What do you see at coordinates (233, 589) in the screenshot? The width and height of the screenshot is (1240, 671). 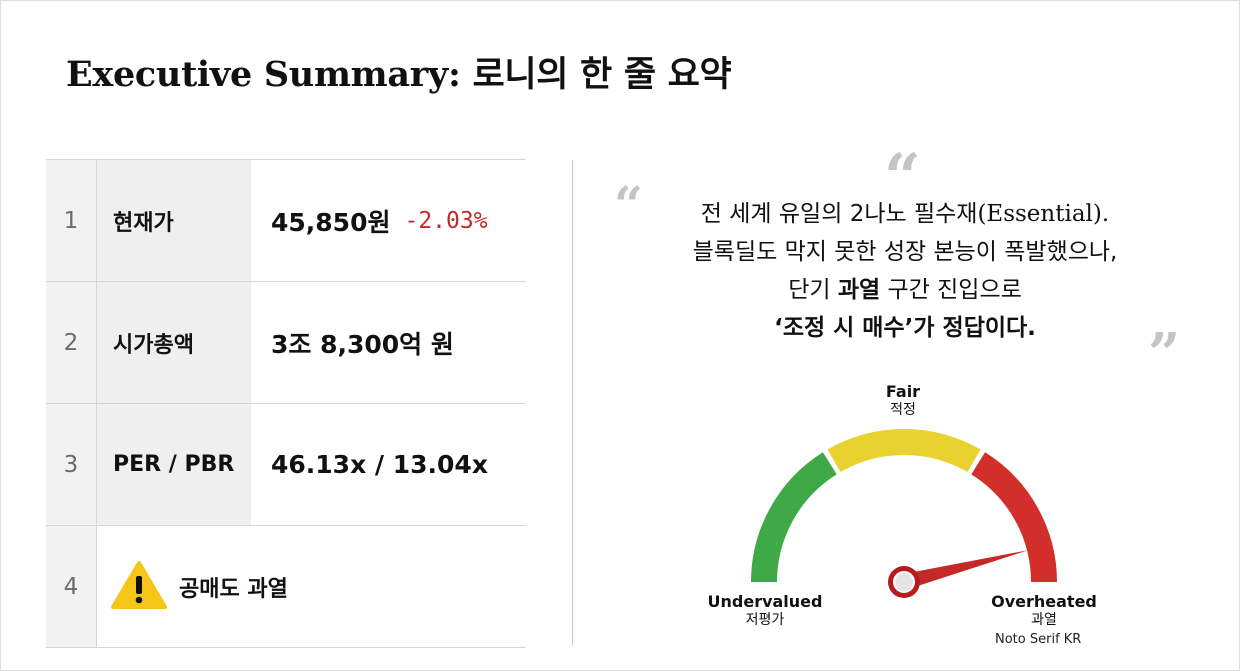 I see `row-label: 공매도 과열` at bounding box center [233, 589].